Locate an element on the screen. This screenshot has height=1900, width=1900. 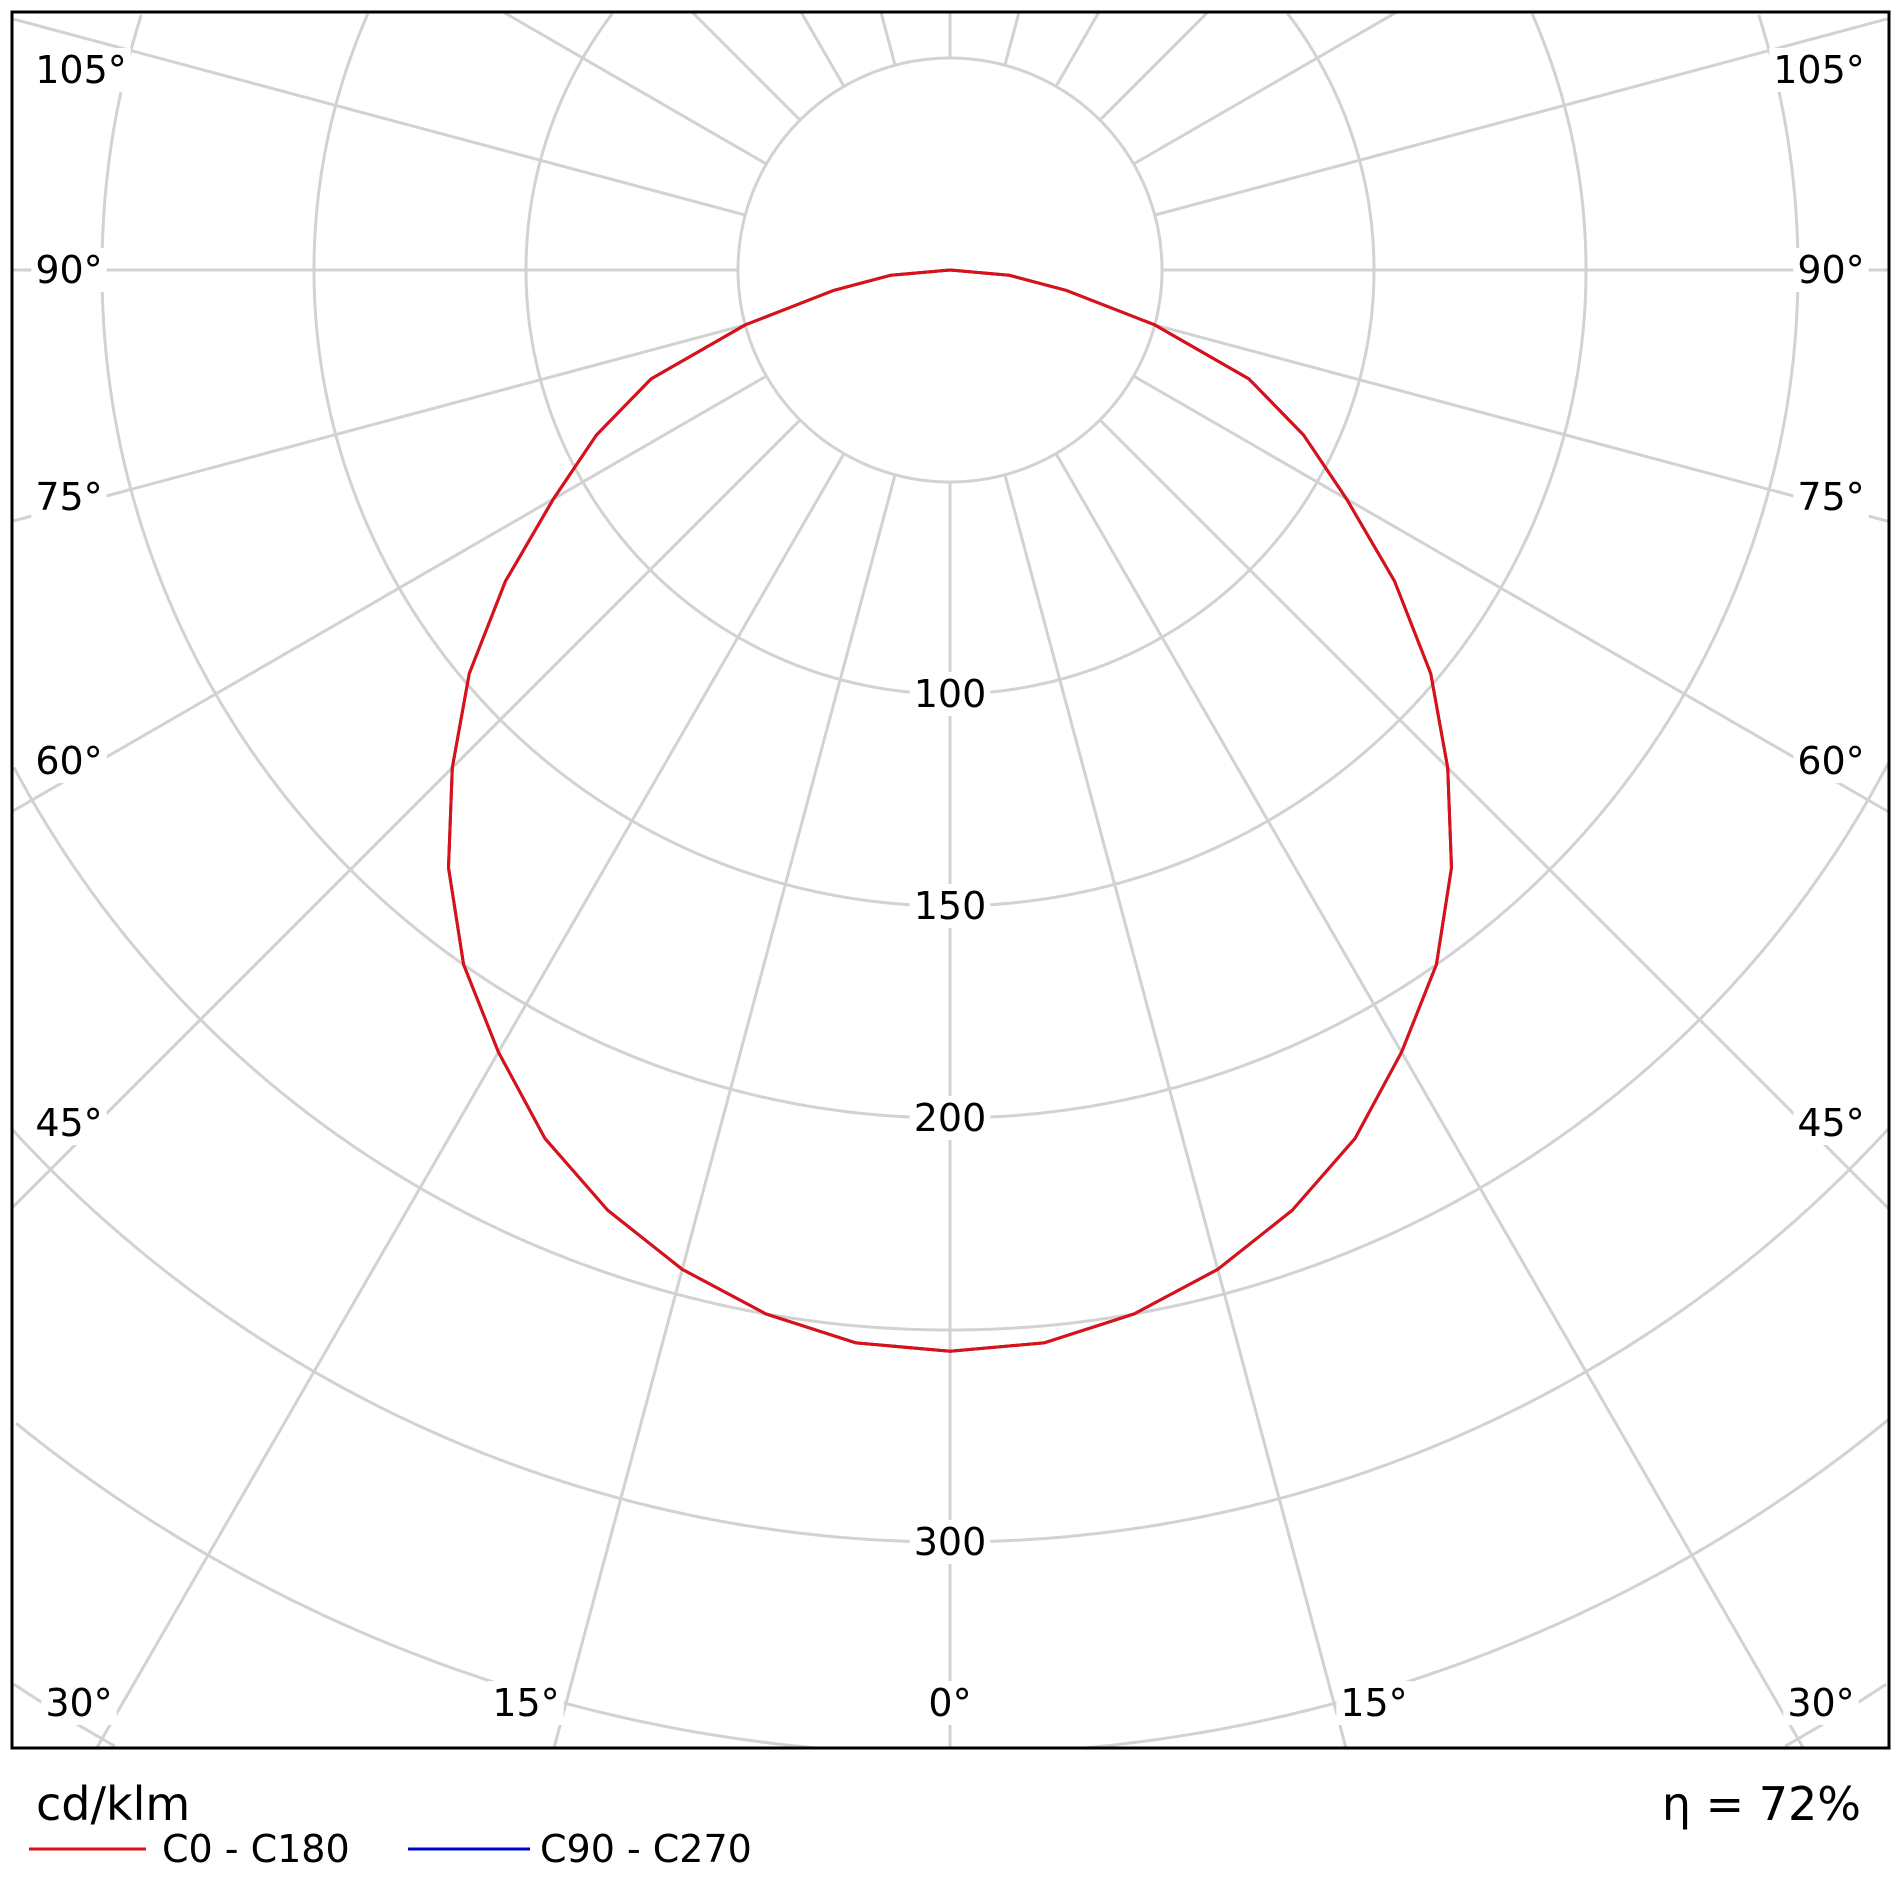
radial-tick-label: 100 is located at coordinates (950, 694).